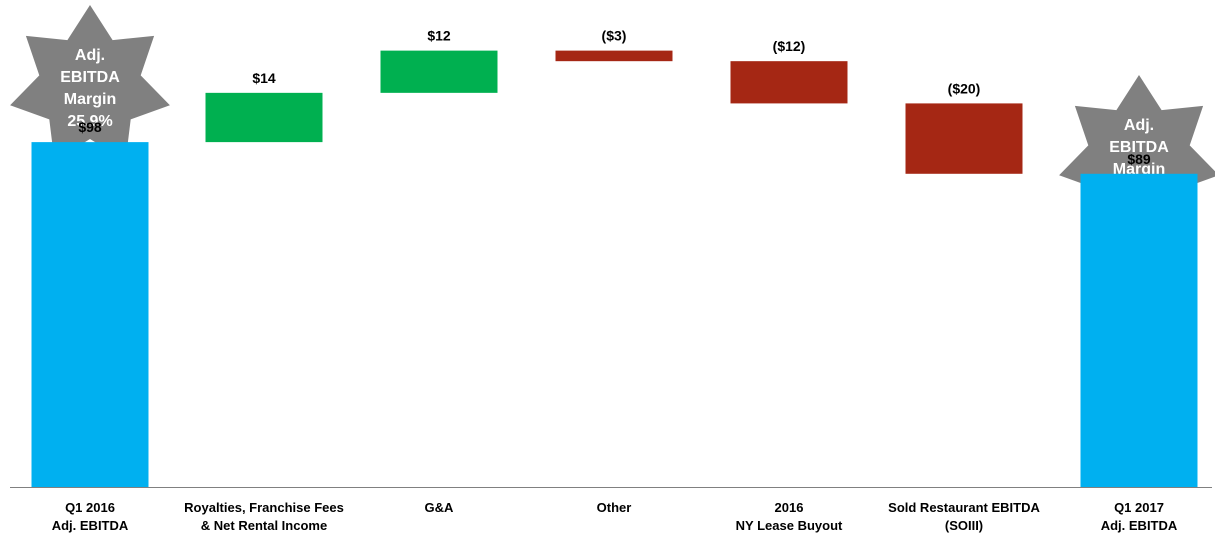 The width and height of the screenshot is (1215, 537). Describe the element at coordinates (90, 525) in the screenshot. I see `category-label-0-line-1: Adj. EBITDA` at that location.